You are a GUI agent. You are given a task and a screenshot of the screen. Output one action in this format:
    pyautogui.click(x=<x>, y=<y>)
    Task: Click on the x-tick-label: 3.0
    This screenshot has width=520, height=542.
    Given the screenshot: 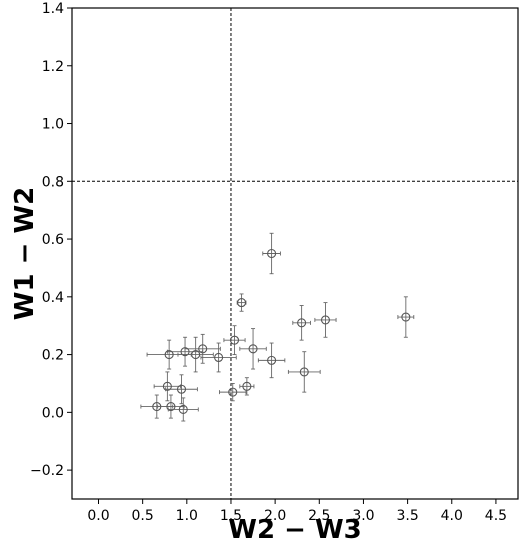 What is the action you would take?
    pyautogui.click(x=363, y=516)
    